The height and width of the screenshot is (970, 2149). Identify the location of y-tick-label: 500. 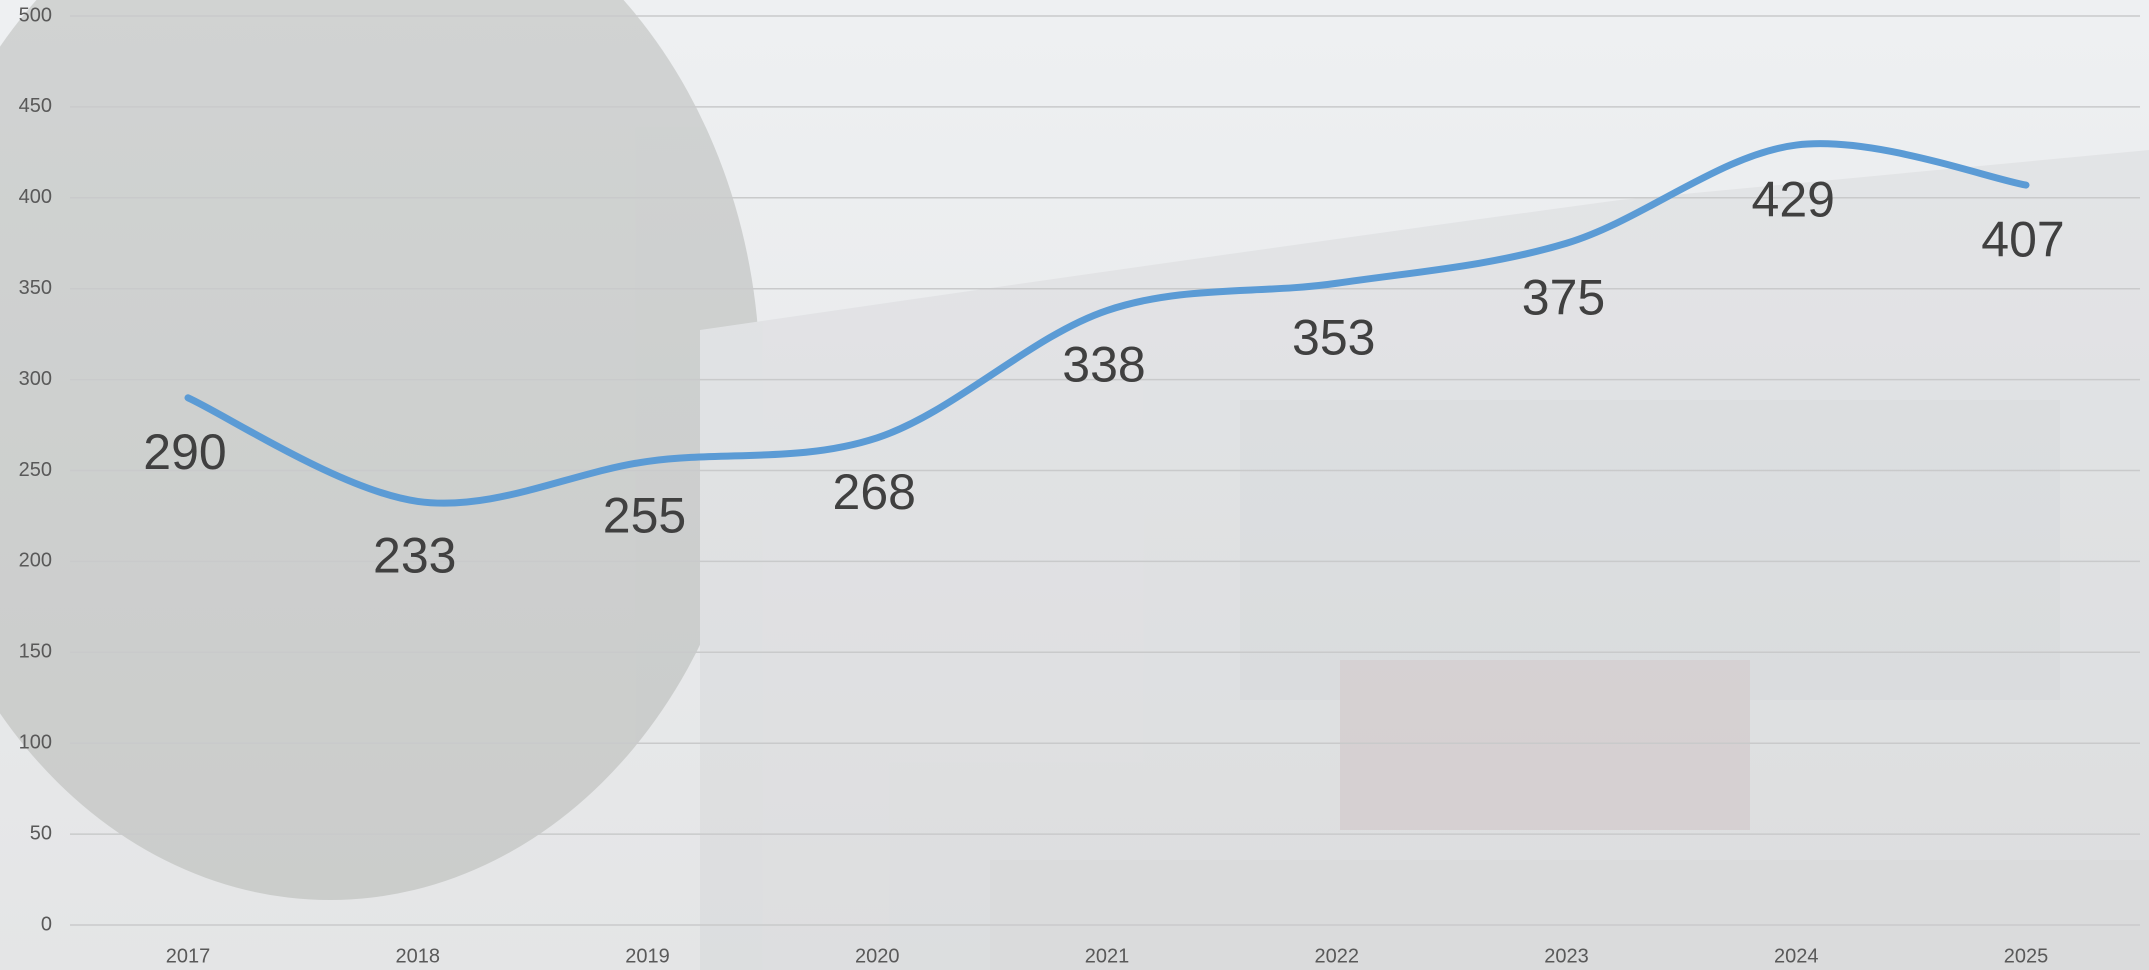
(35, 15).